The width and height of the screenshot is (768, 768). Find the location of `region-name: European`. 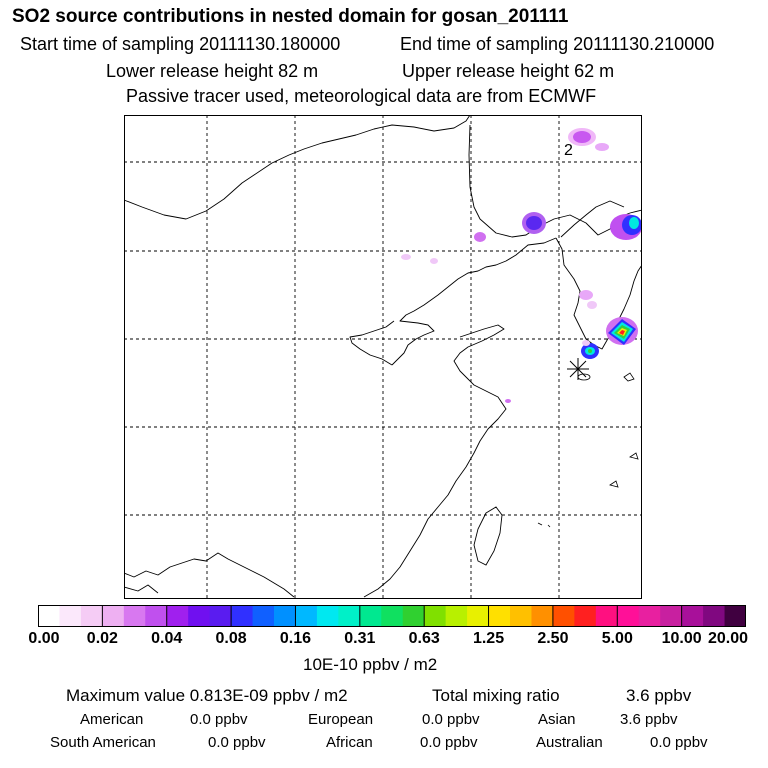

region-name: European is located at coordinates (341, 719).